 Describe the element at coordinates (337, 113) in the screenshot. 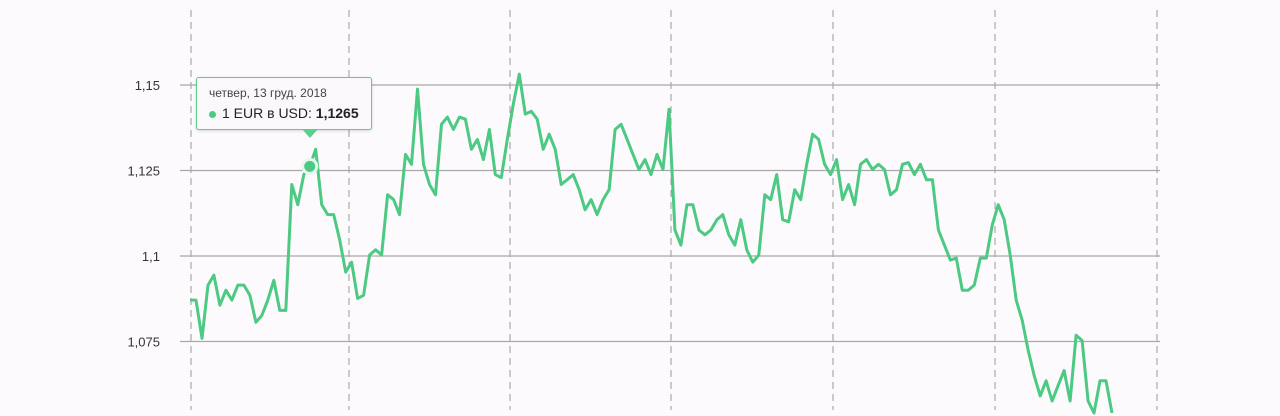

I see `tooltip-value: 1,1265` at that location.